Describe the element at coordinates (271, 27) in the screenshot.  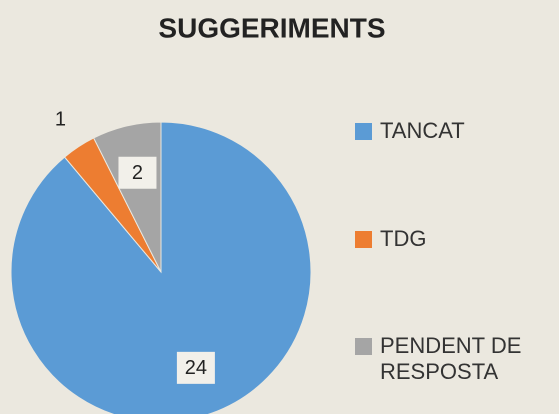
I see `chart-title: SUGGERIMENTS` at that location.